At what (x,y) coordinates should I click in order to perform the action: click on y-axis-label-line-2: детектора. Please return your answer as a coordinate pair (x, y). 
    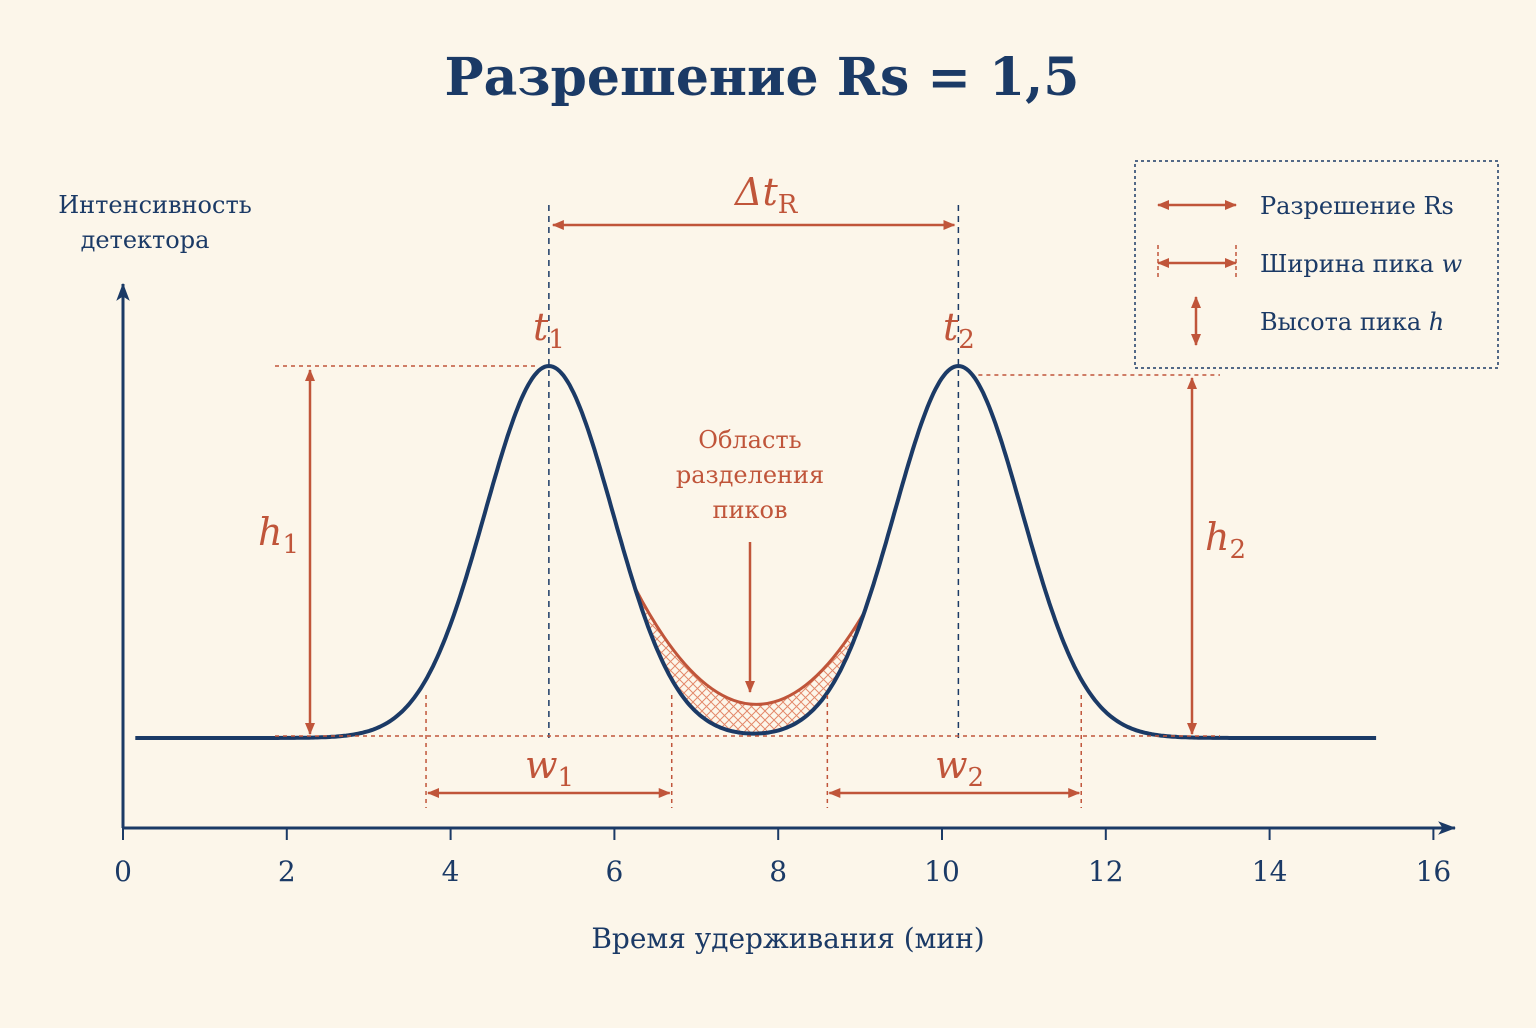
    Looking at the image, I should click on (145, 240).